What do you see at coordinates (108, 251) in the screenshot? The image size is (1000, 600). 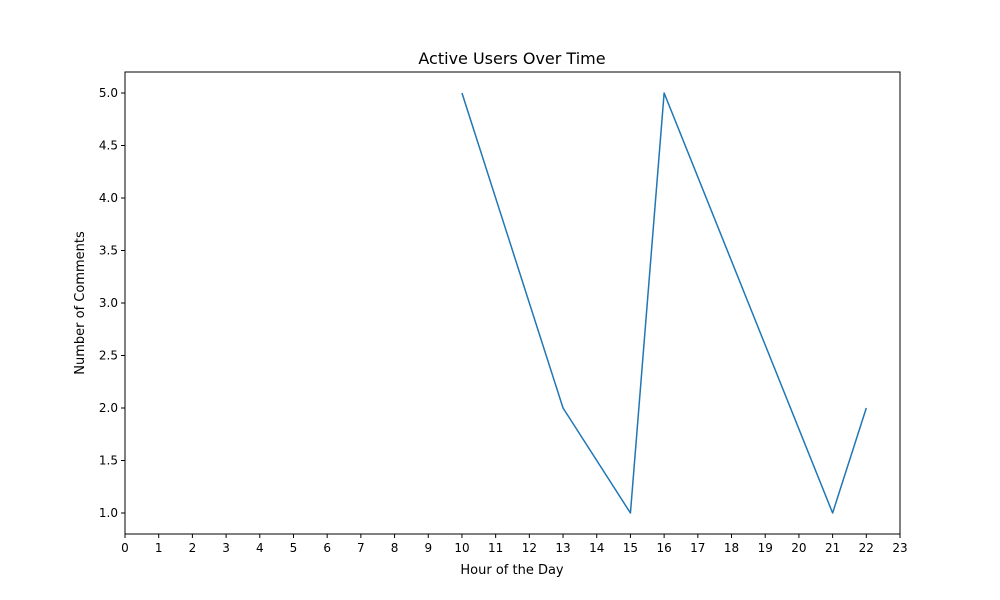 I see `y-tick-label: 3.5` at bounding box center [108, 251].